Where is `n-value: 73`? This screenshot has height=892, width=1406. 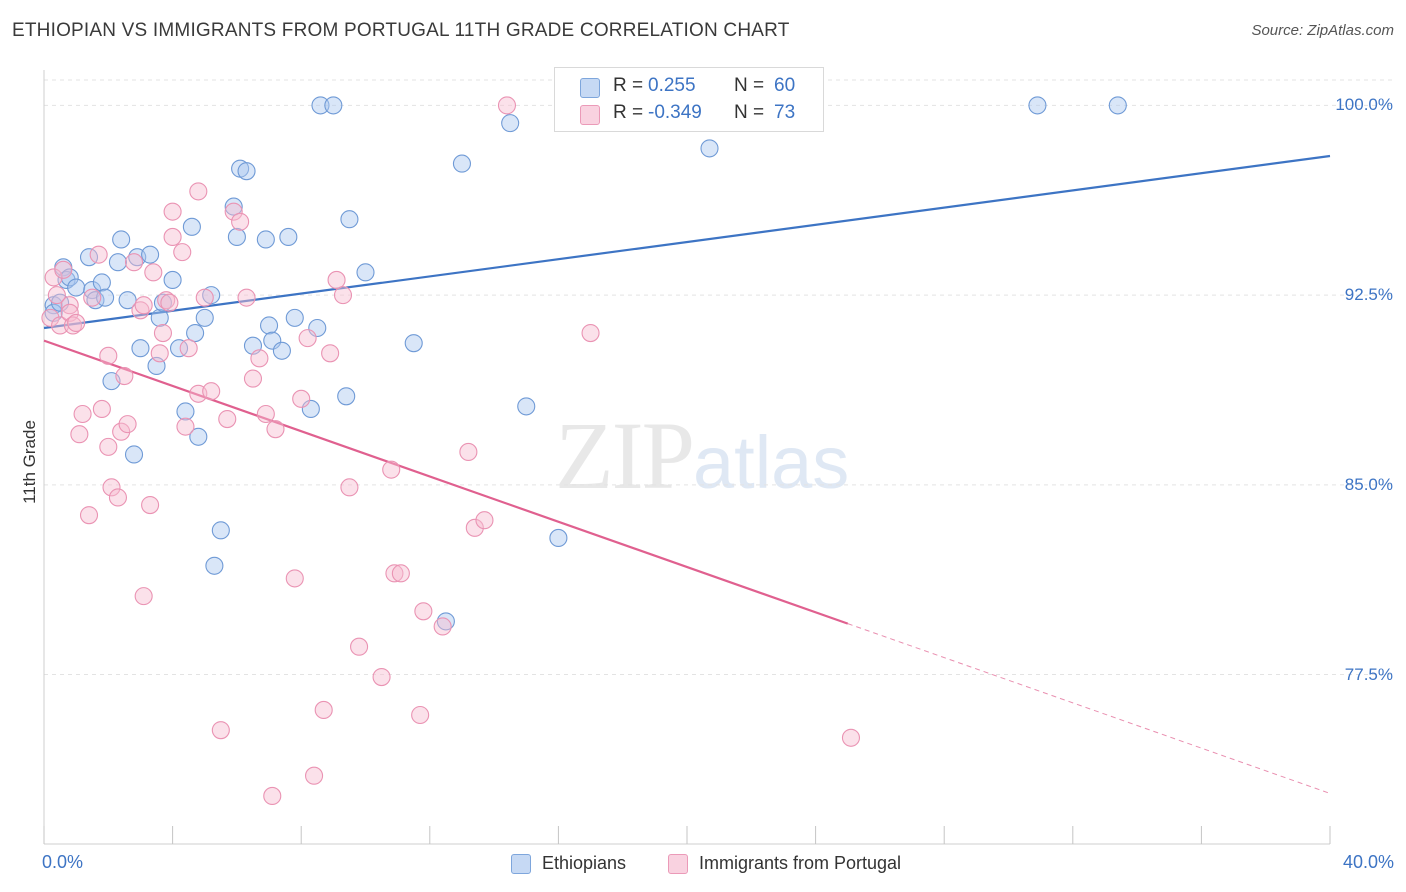
n-value: 73 is located at coordinates (785, 112).